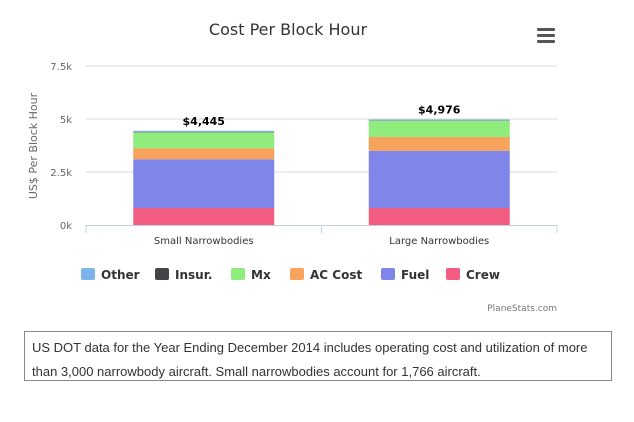 This screenshot has height=422, width=634. Describe the element at coordinates (61, 173) in the screenshot. I see `y-tick-label: 2.5k` at that location.